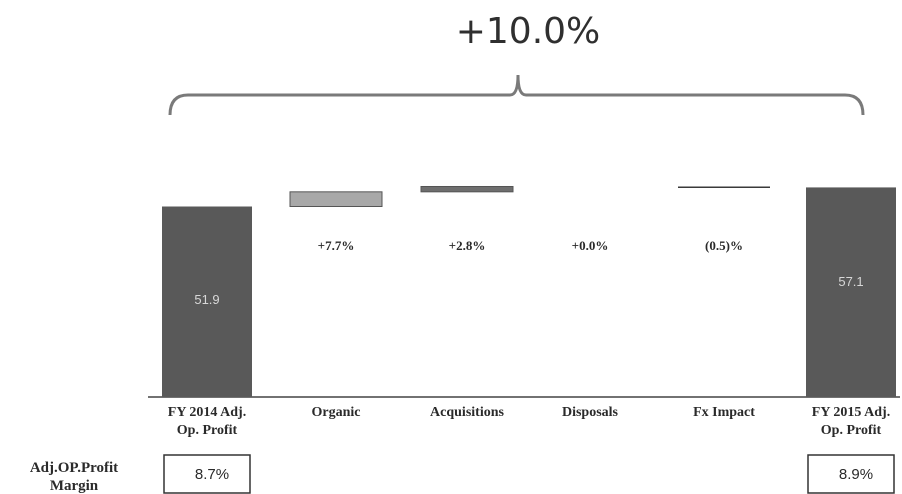  What do you see at coordinates (467, 189) in the screenshot?
I see `bar-step-acquisitions` at bounding box center [467, 189].